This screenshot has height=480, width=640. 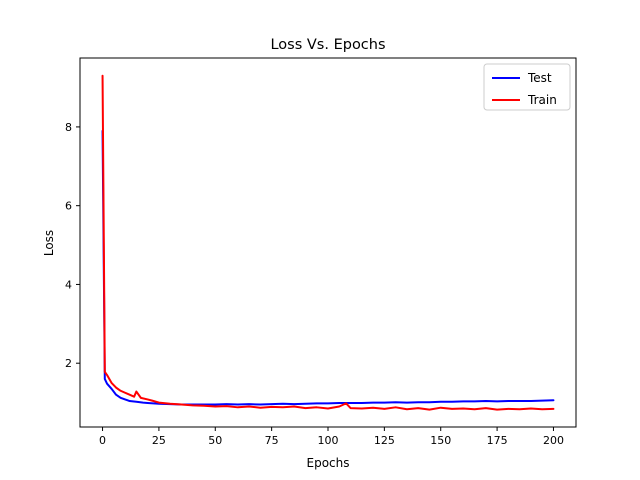 I want to click on chart-title: Loss Vs. Epochs, so click(x=327, y=45).